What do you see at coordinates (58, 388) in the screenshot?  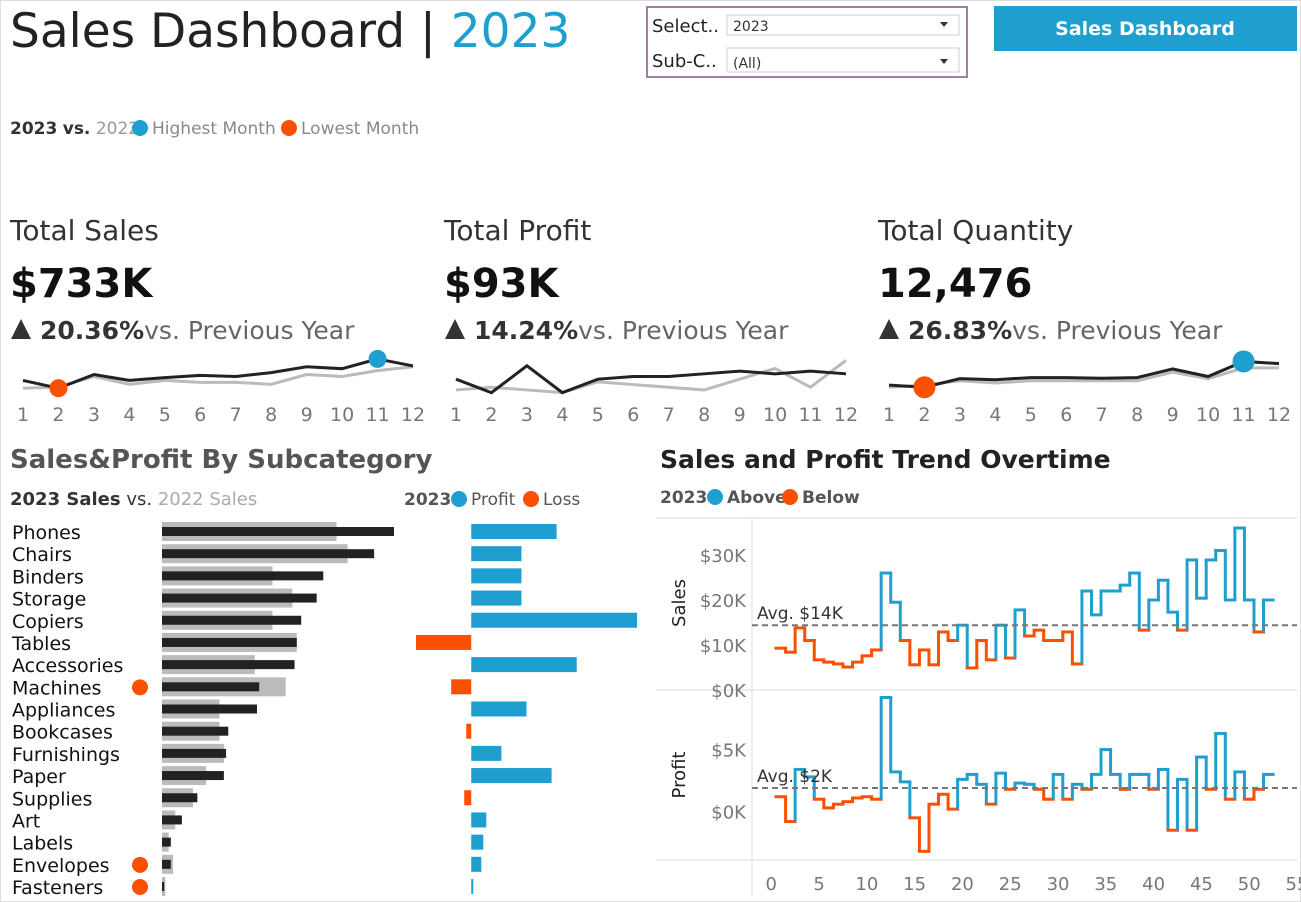 I see `low-dot` at bounding box center [58, 388].